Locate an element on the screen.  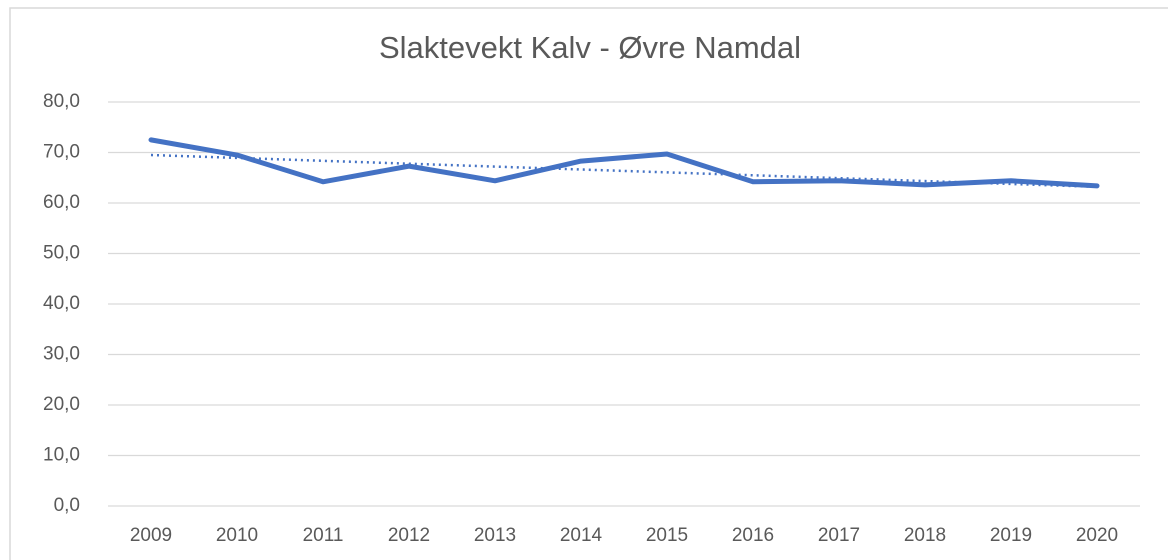
x-tick-label: 2010 is located at coordinates (237, 535).